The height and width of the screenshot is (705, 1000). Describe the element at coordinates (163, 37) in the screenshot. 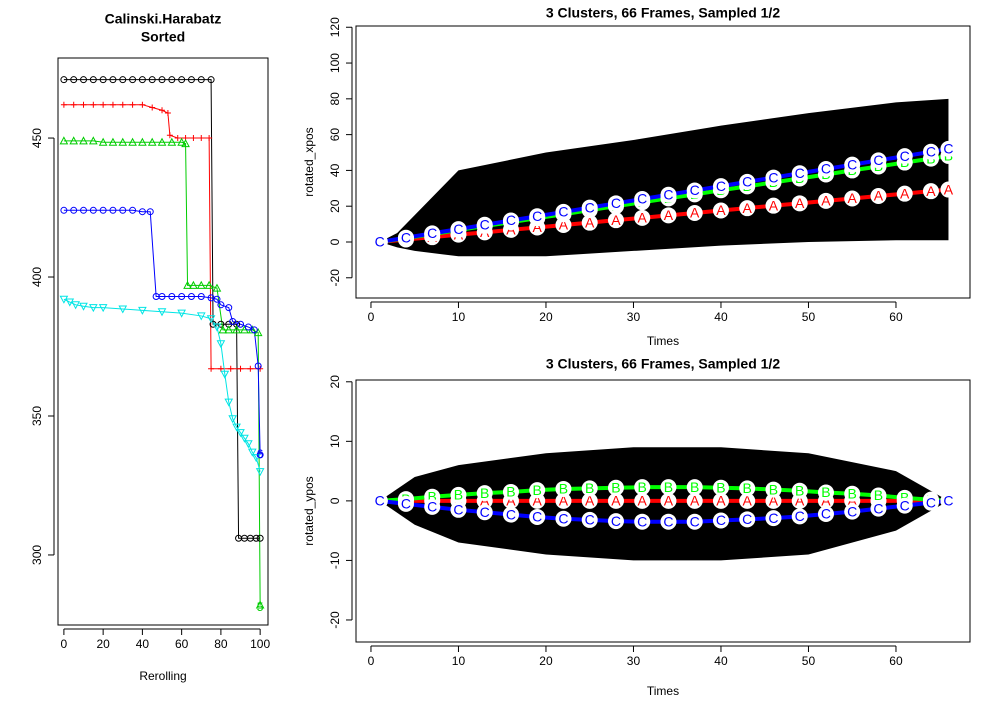

I see `chart-subtitle: Sorted` at that location.